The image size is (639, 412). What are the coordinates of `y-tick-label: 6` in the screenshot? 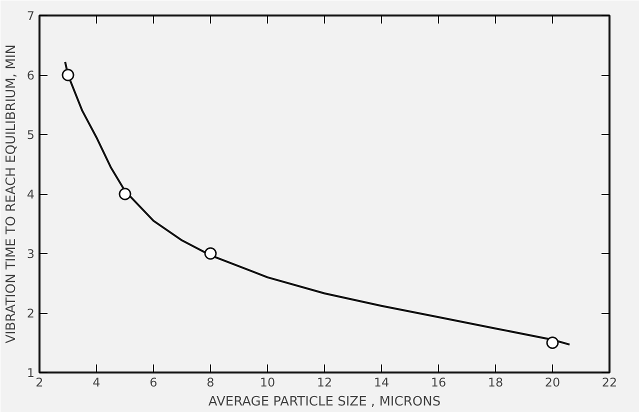 It's located at (30, 75).